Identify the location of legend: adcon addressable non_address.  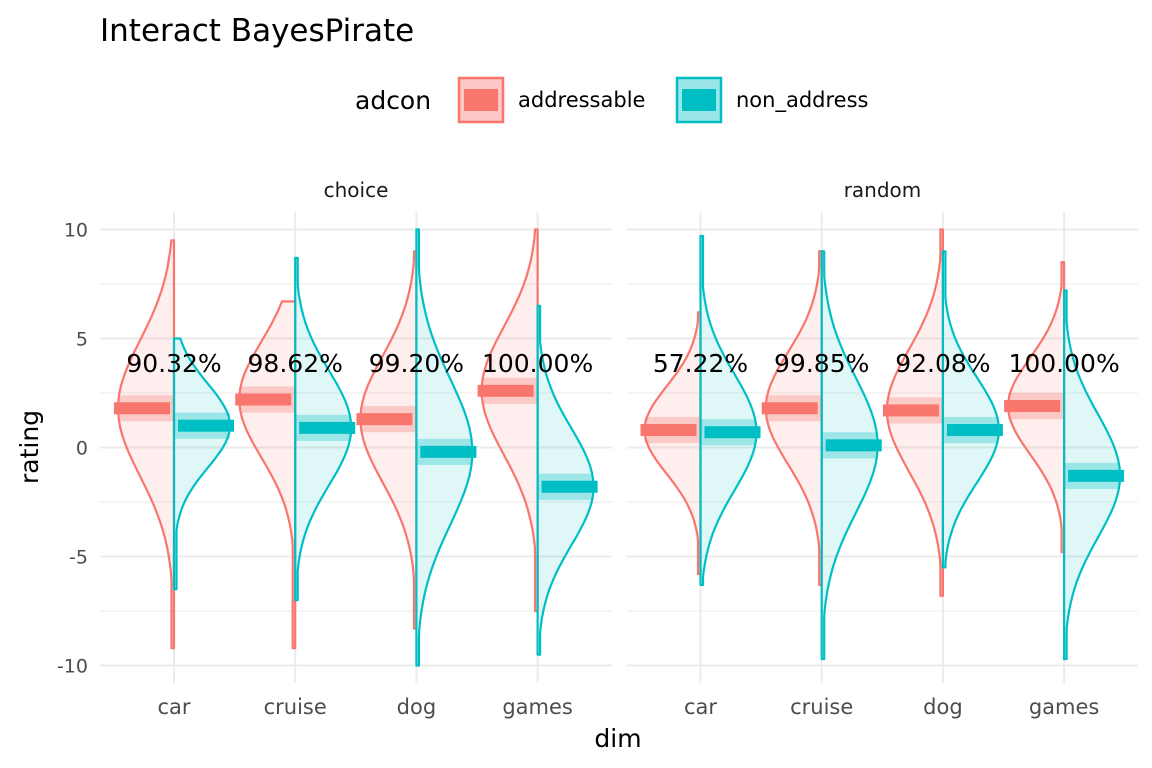
(611, 100).